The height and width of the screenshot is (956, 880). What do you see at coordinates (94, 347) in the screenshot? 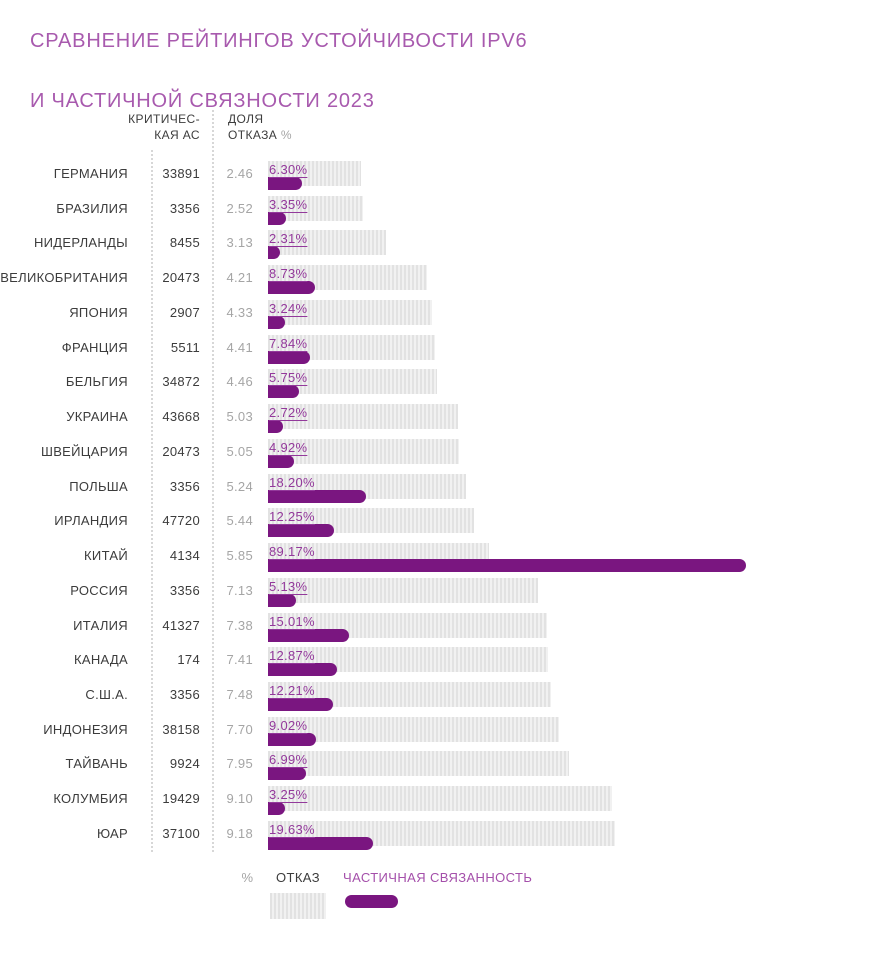
I see `country-label: ФРАНЦИЯ` at bounding box center [94, 347].